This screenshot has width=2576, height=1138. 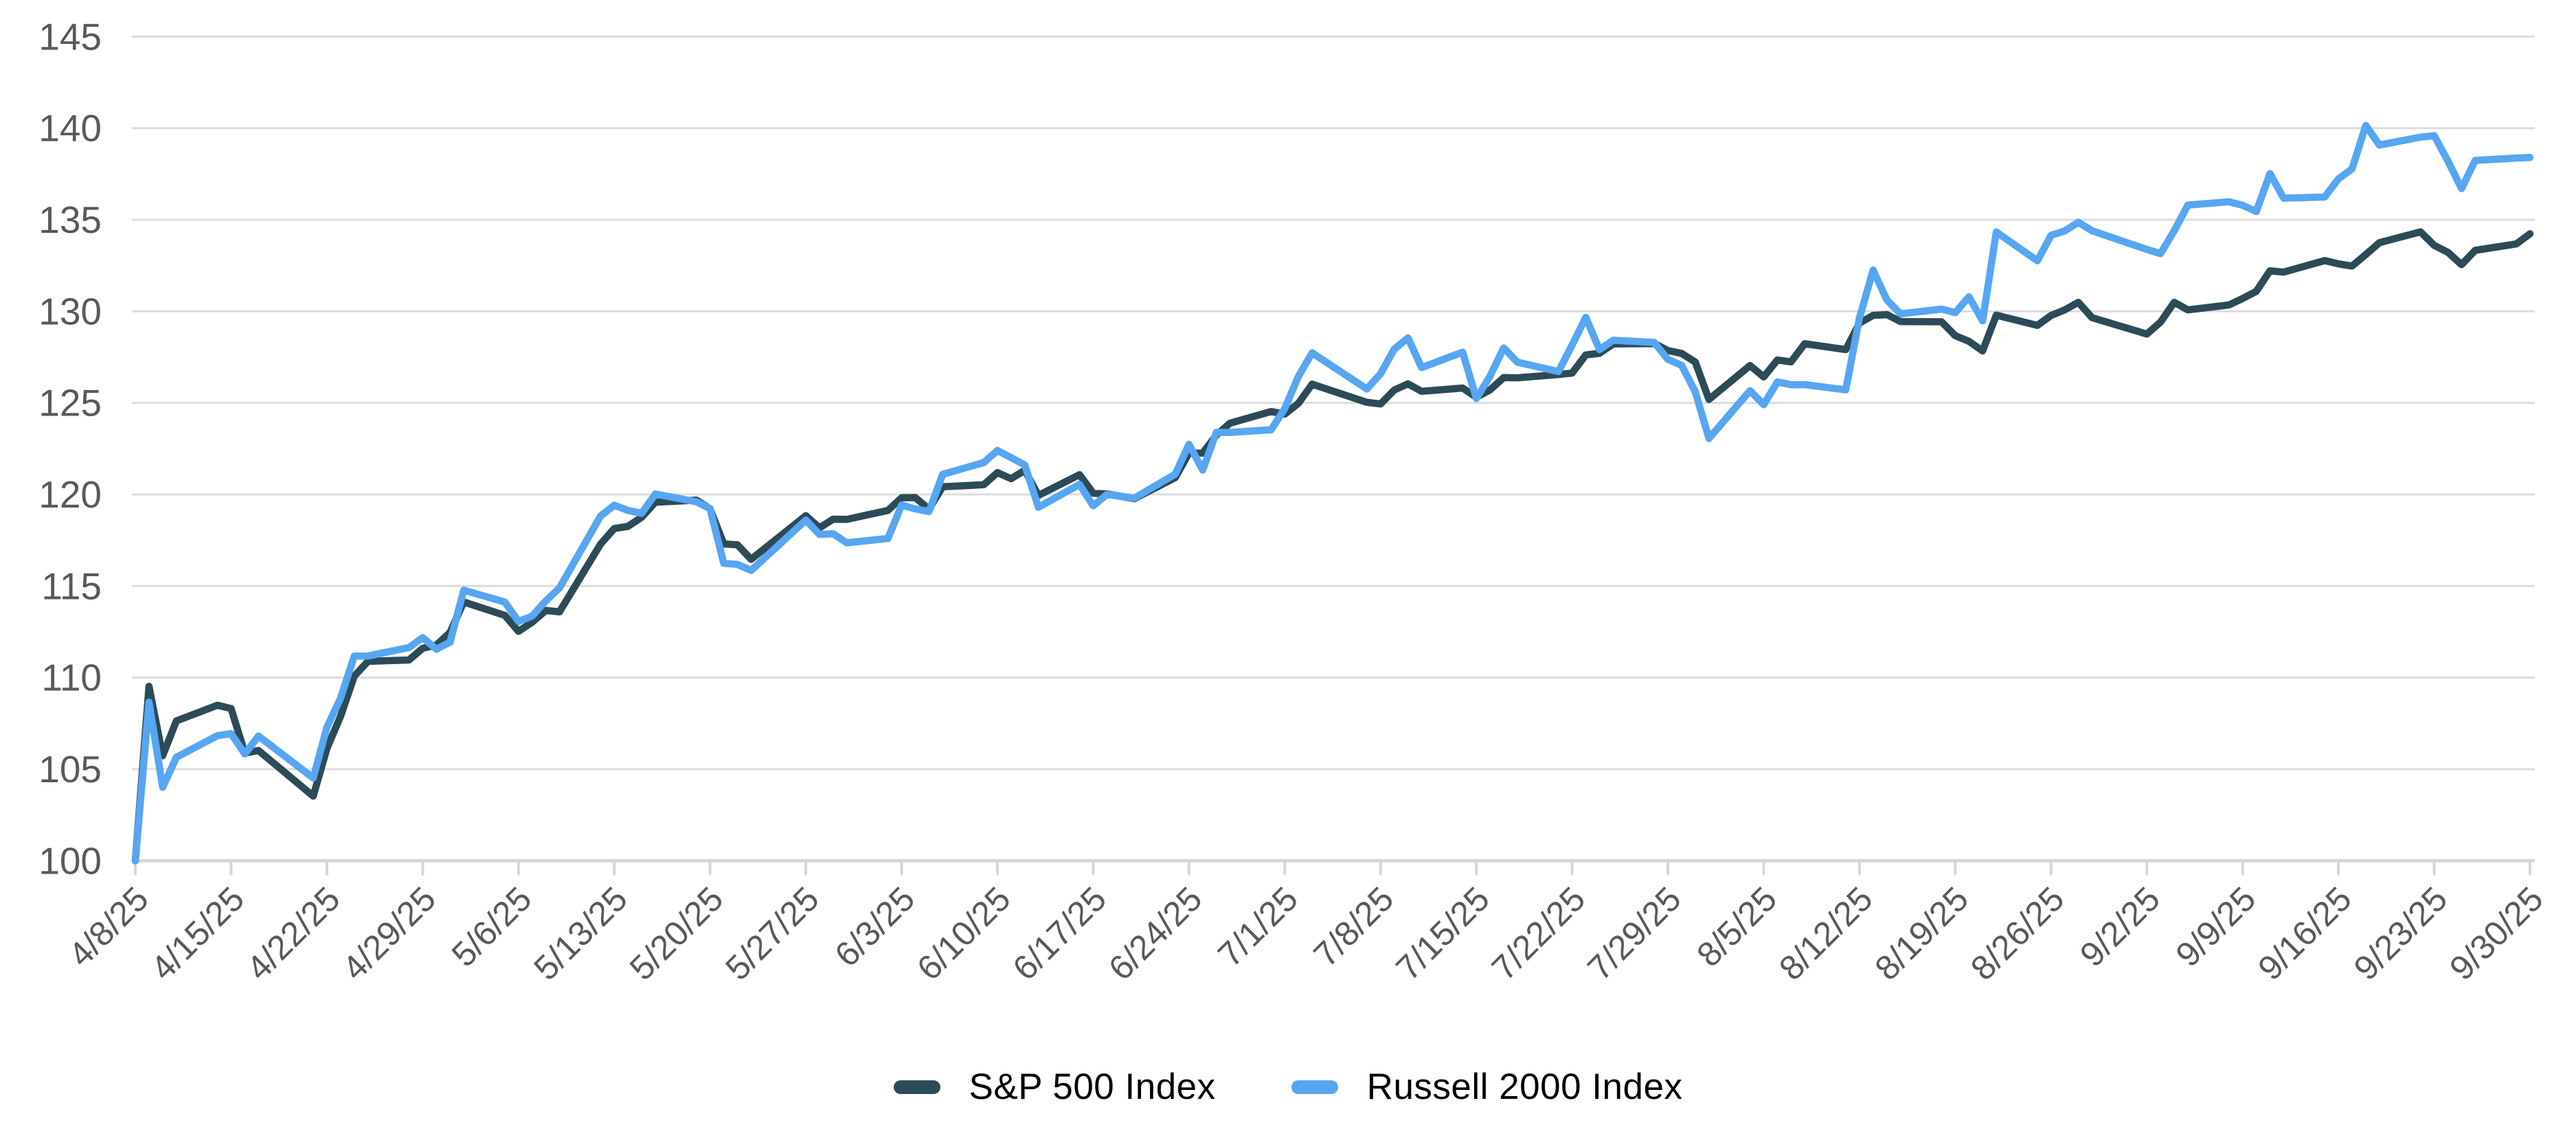 What do you see at coordinates (1332, 868) in the screenshot?
I see `x-axis-ticks` at bounding box center [1332, 868].